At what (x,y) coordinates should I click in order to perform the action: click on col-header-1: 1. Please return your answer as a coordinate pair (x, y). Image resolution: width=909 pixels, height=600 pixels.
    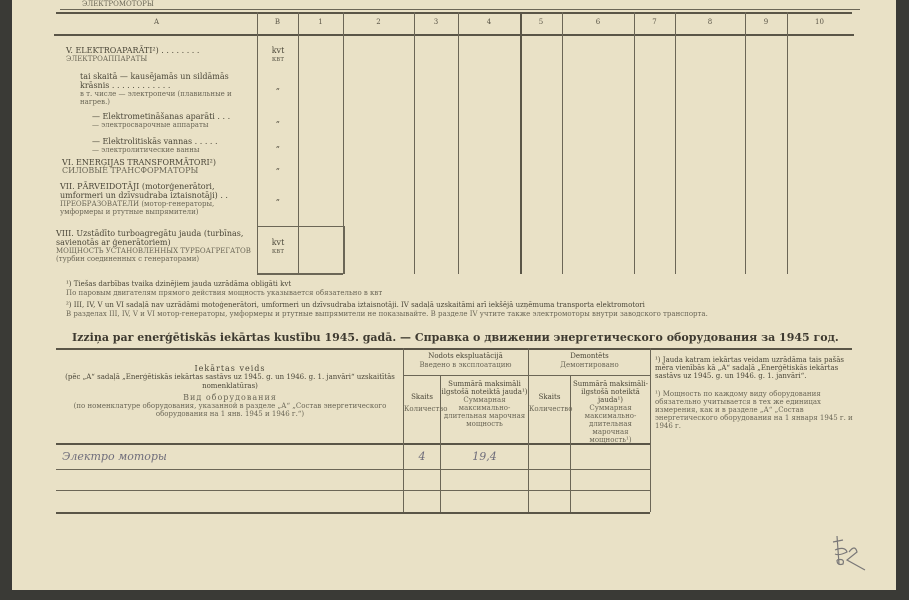
    Looking at the image, I should click on (320, 22).